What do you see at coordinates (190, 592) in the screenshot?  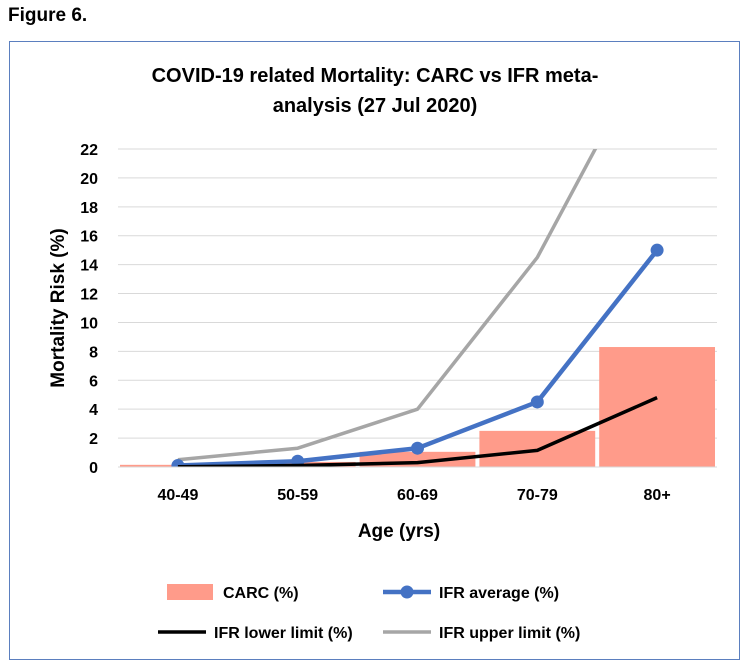 I see `legend-swatch` at bounding box center [190, 592].